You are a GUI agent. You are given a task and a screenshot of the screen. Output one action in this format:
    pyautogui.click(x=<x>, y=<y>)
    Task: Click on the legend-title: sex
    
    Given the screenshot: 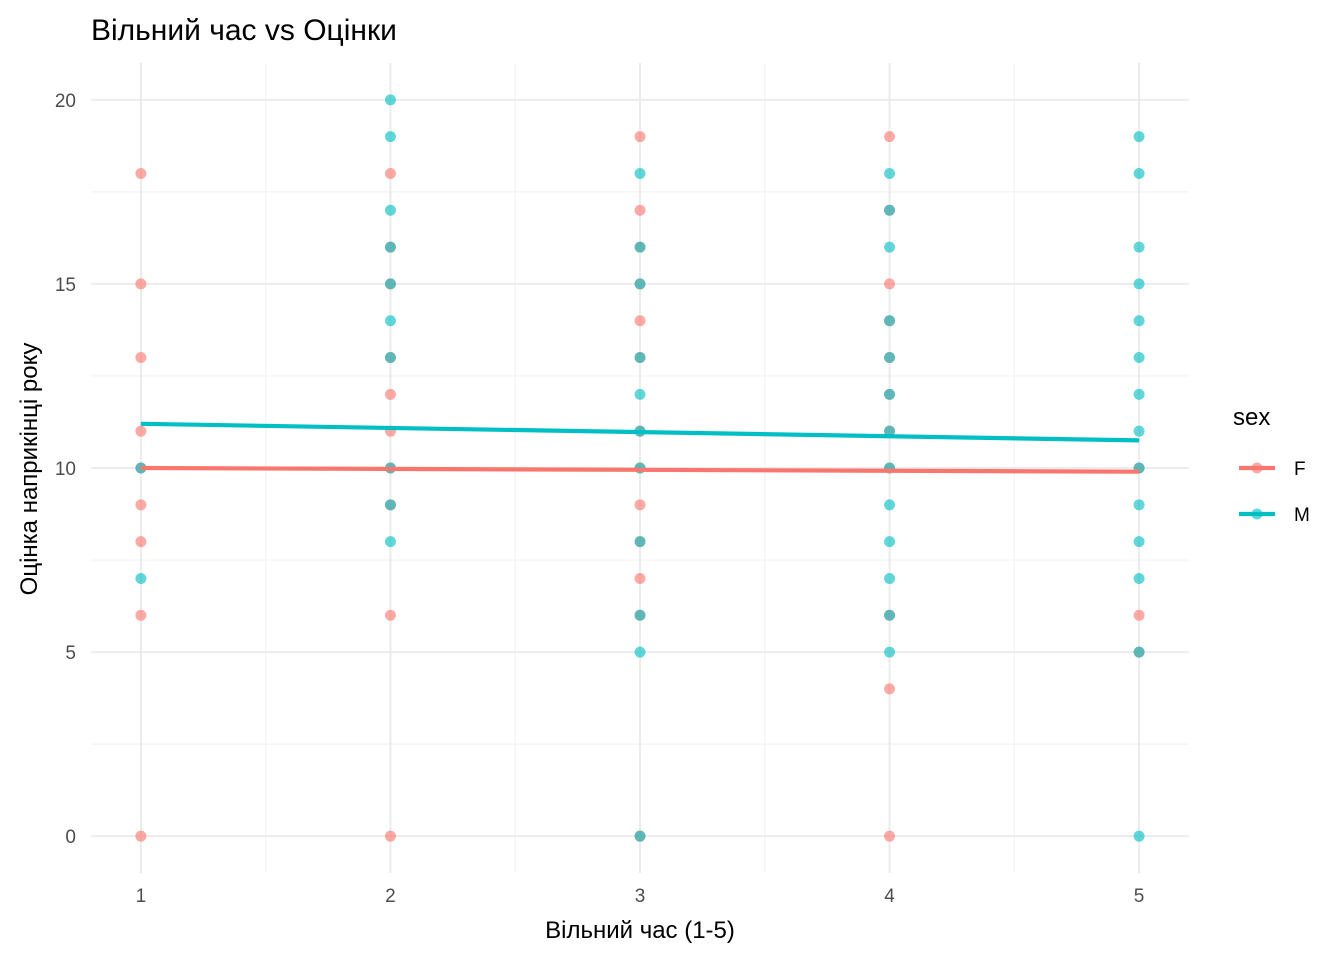 What is the action you would take?
    pyautogui.click(x=1251, y=417)
    